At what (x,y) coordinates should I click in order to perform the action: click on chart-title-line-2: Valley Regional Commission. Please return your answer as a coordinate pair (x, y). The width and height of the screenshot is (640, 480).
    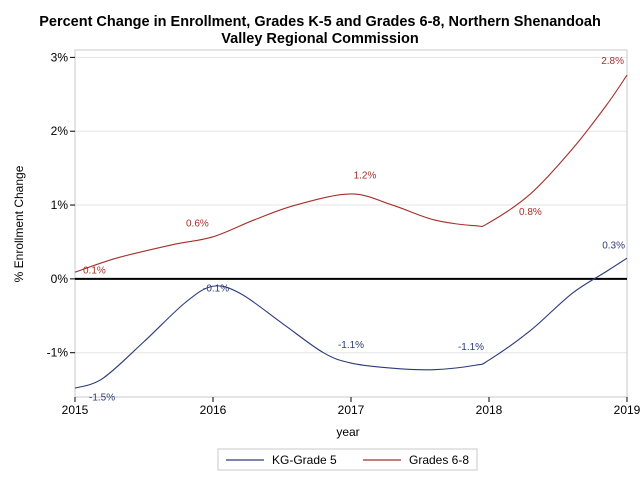
    Looking at the image, I should click on (319, 39).